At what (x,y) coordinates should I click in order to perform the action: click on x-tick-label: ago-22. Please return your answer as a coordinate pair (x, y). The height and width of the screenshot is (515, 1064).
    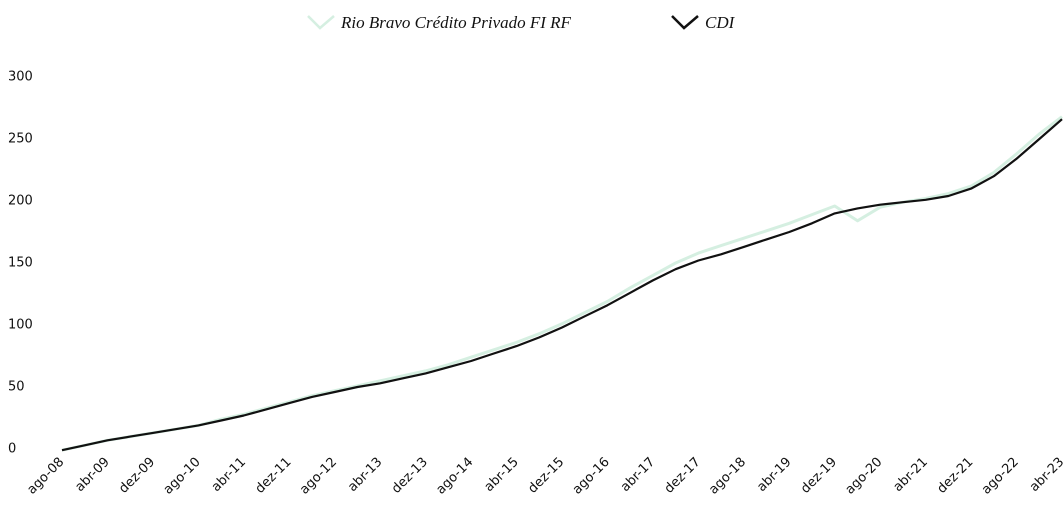
    Looking at the image, I should click on (1000, 476).